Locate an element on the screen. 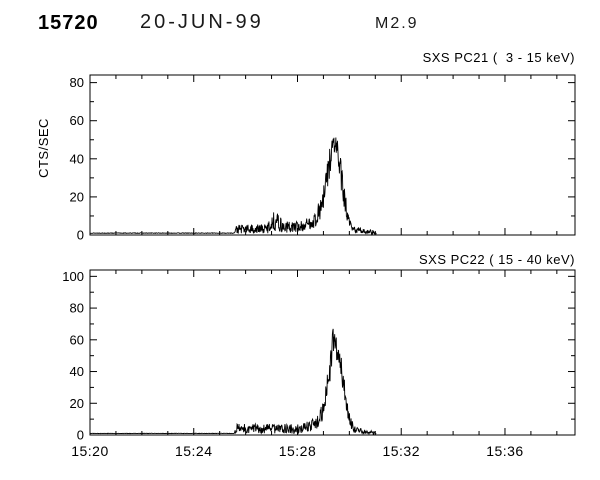 The width and height of the screenshot is (600, 480). x-tick-label: 15:36 is located at coordinates (505, 451).